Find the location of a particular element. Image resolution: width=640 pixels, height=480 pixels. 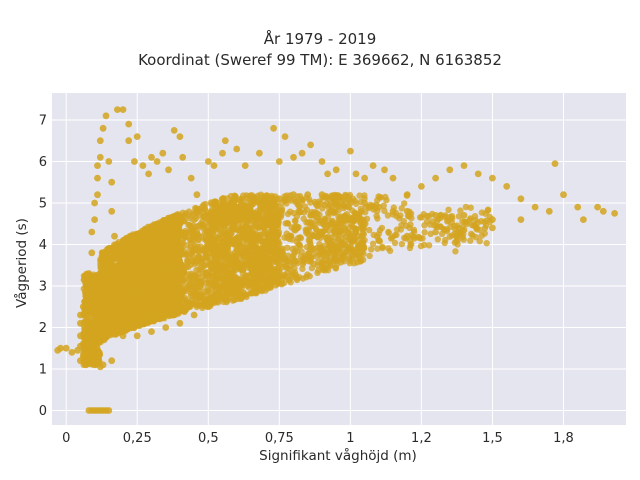

y-tick-label: 6 is located at coordinates (43, 162).